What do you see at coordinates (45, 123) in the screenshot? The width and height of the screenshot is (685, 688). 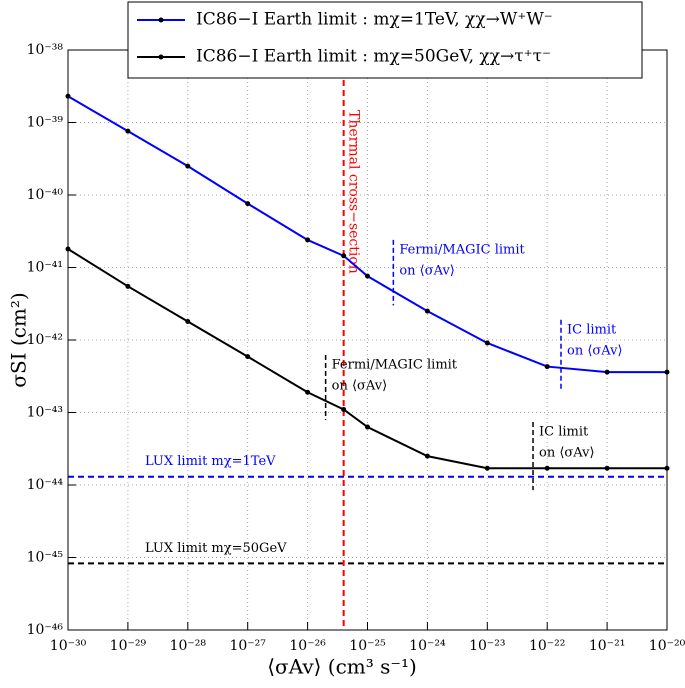 I see `y-tick-label: 10⁻³⁹` at bounding box center [45, 123].